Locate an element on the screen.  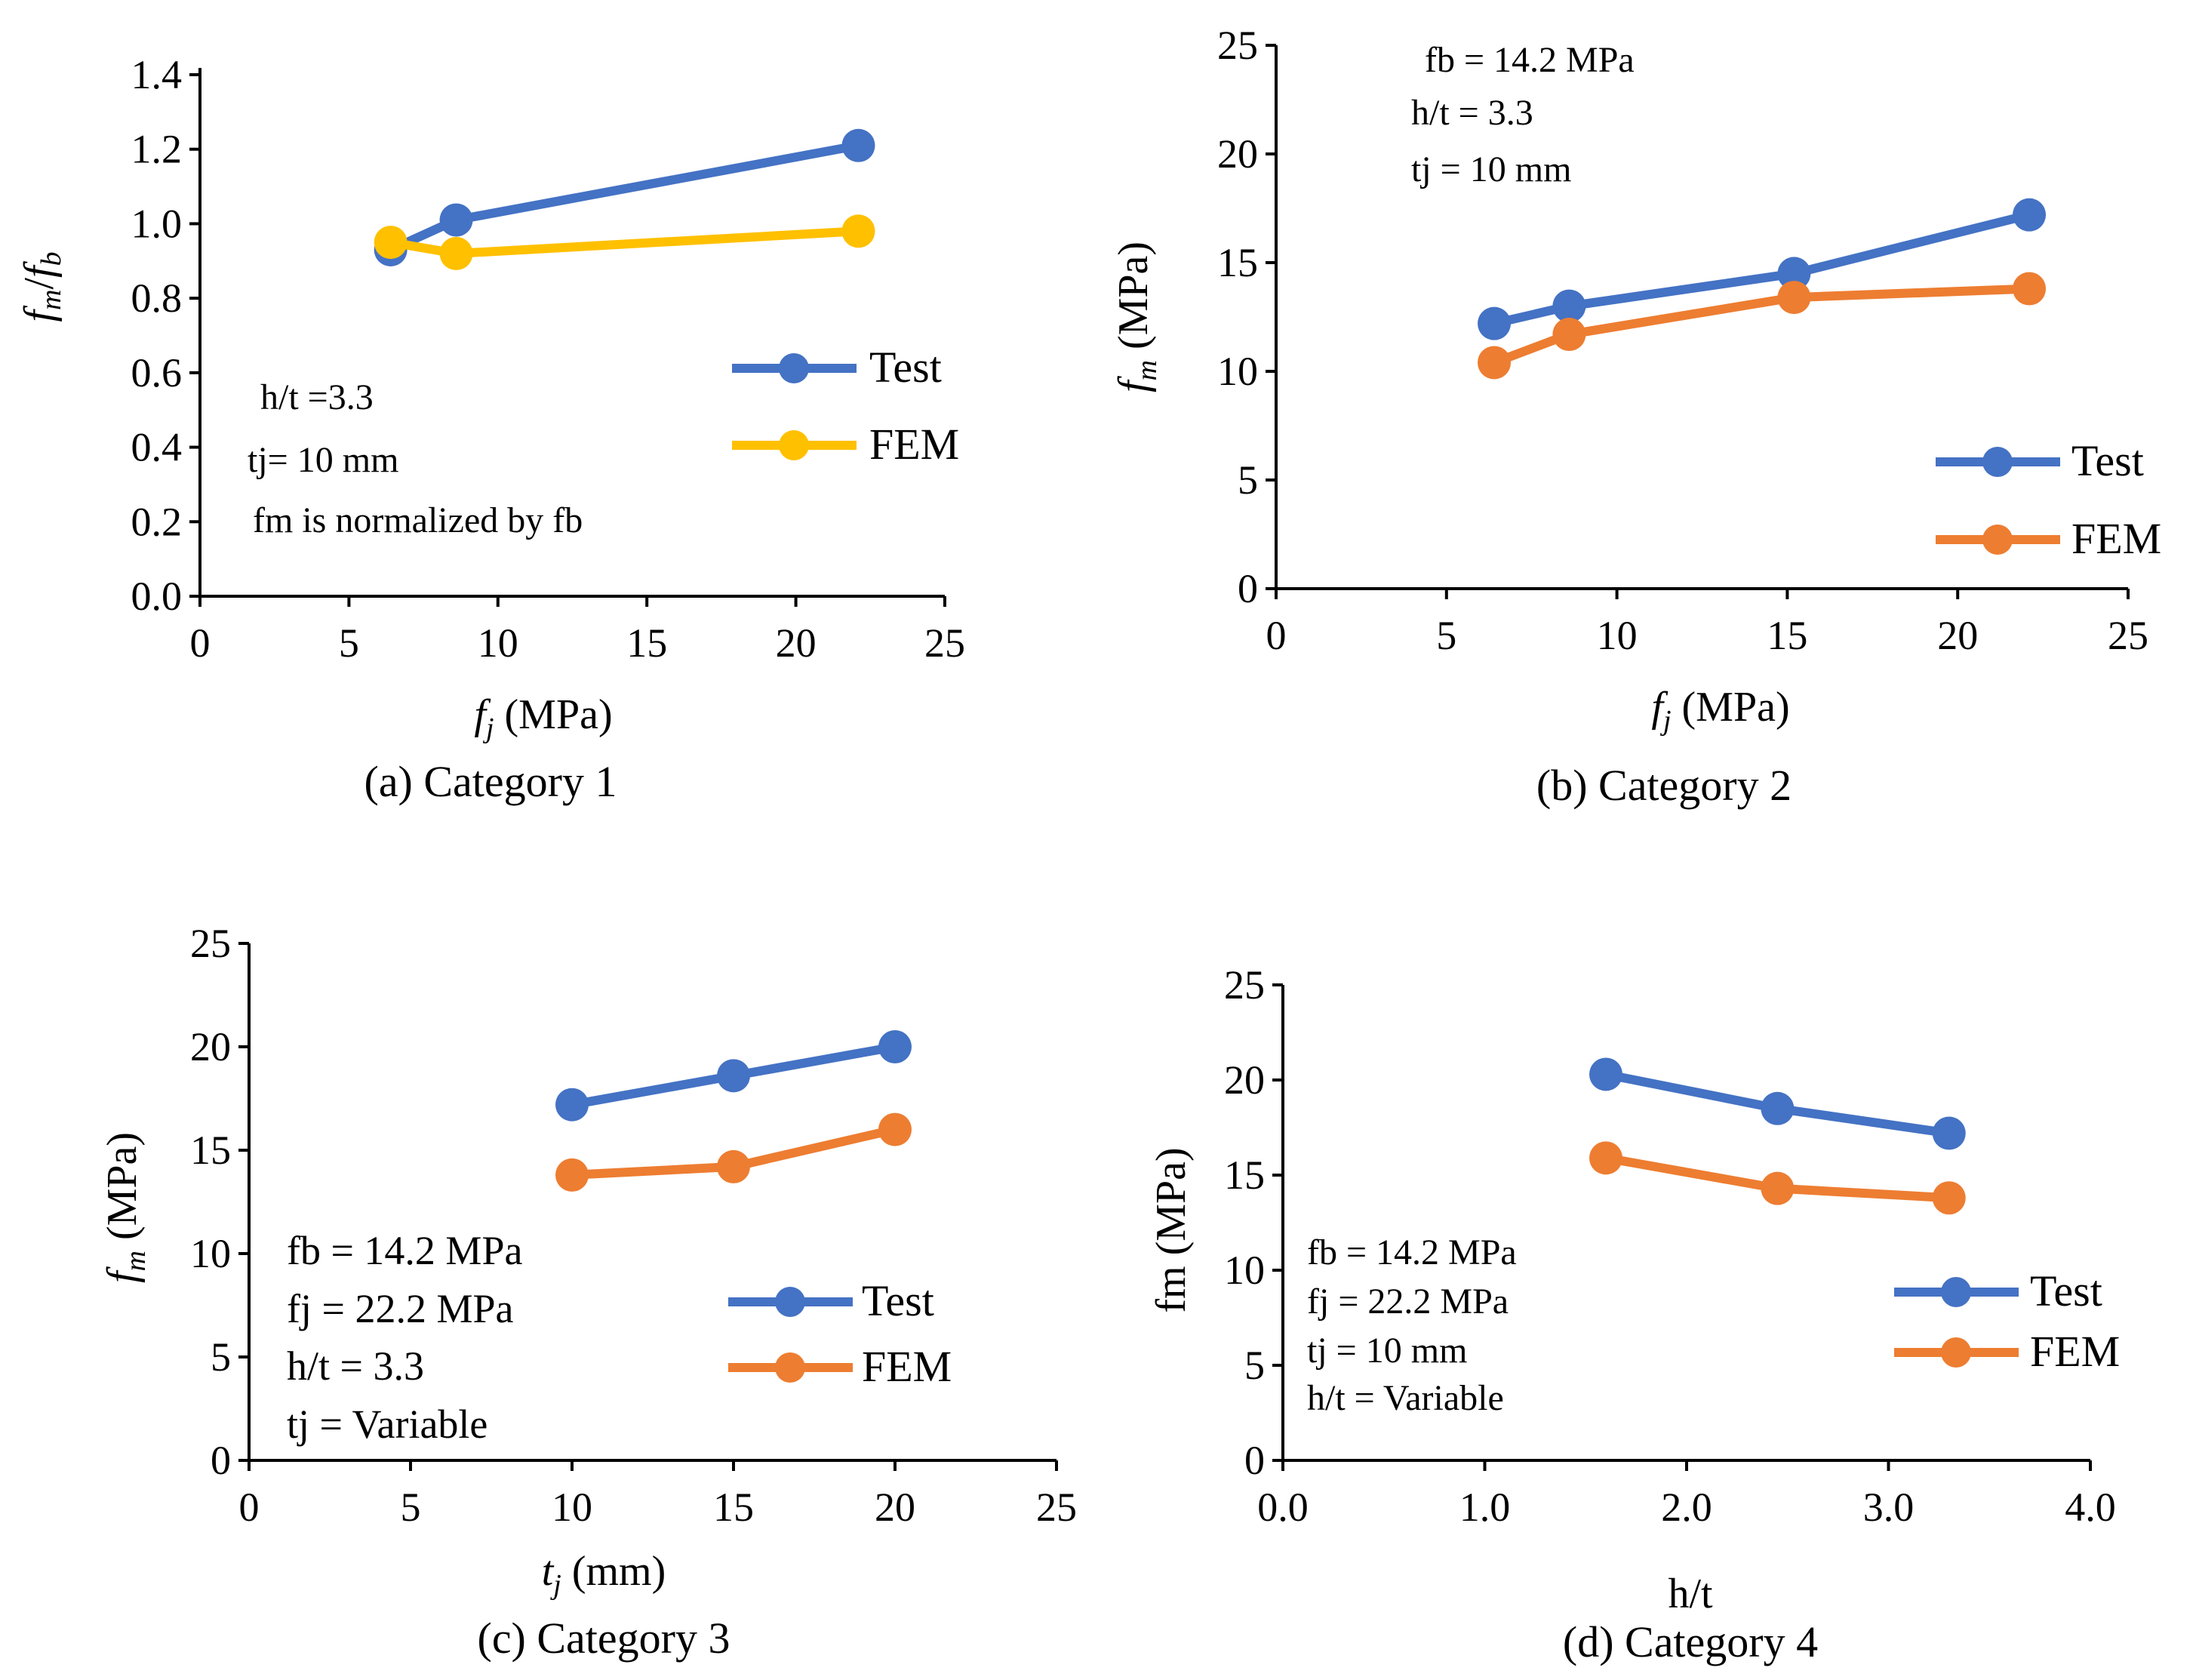
chart-d-legend-fem-label: FEM is located at coordinates (2075, 1351).